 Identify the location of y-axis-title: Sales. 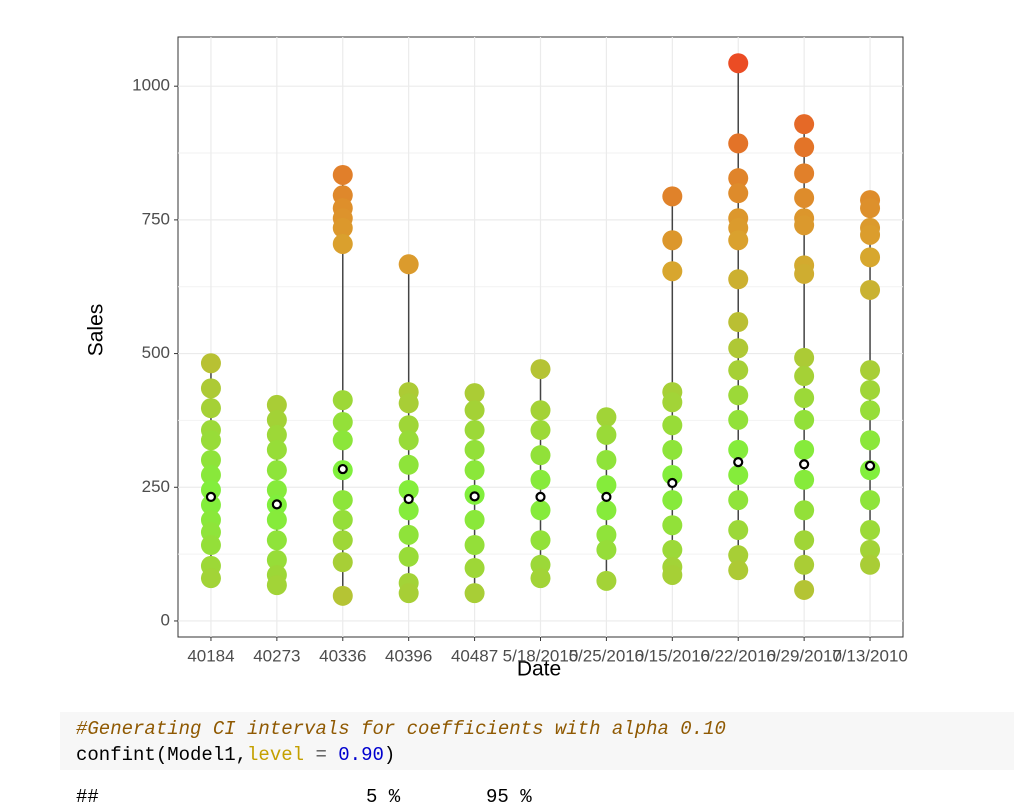
(96, 330).